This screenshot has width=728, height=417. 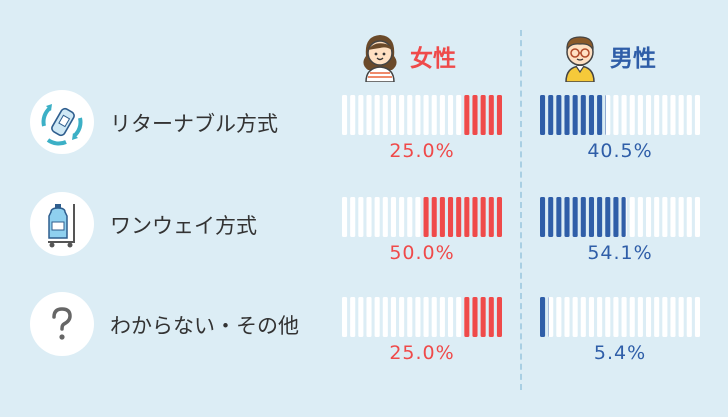 What do you see at coordinates (422, 353) in the screenshot?
I see `female-percent-label: 25.0%` at bounding box center [422, 353].